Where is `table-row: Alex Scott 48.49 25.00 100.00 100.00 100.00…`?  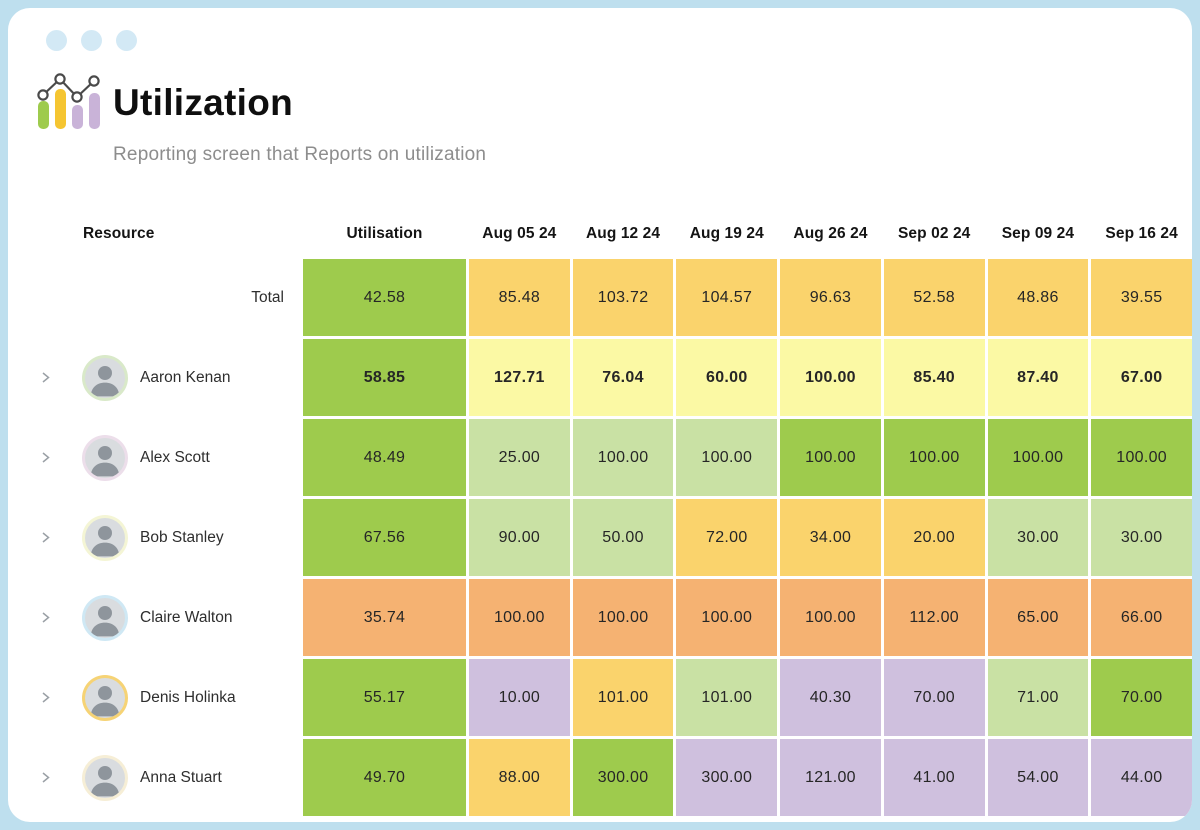 table-row: Alex Scott 48.49 25.00 100.00 100.00 100.00… is located at coordinates (611, 457).